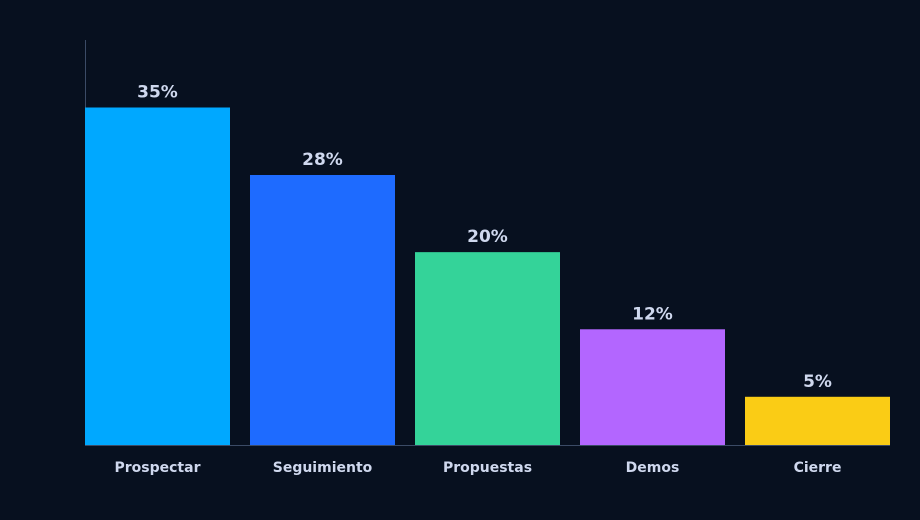  Describe the element at coordinates (323, 468) in the screenshot. I see `x-tick-label: Seguimiento` at that location.